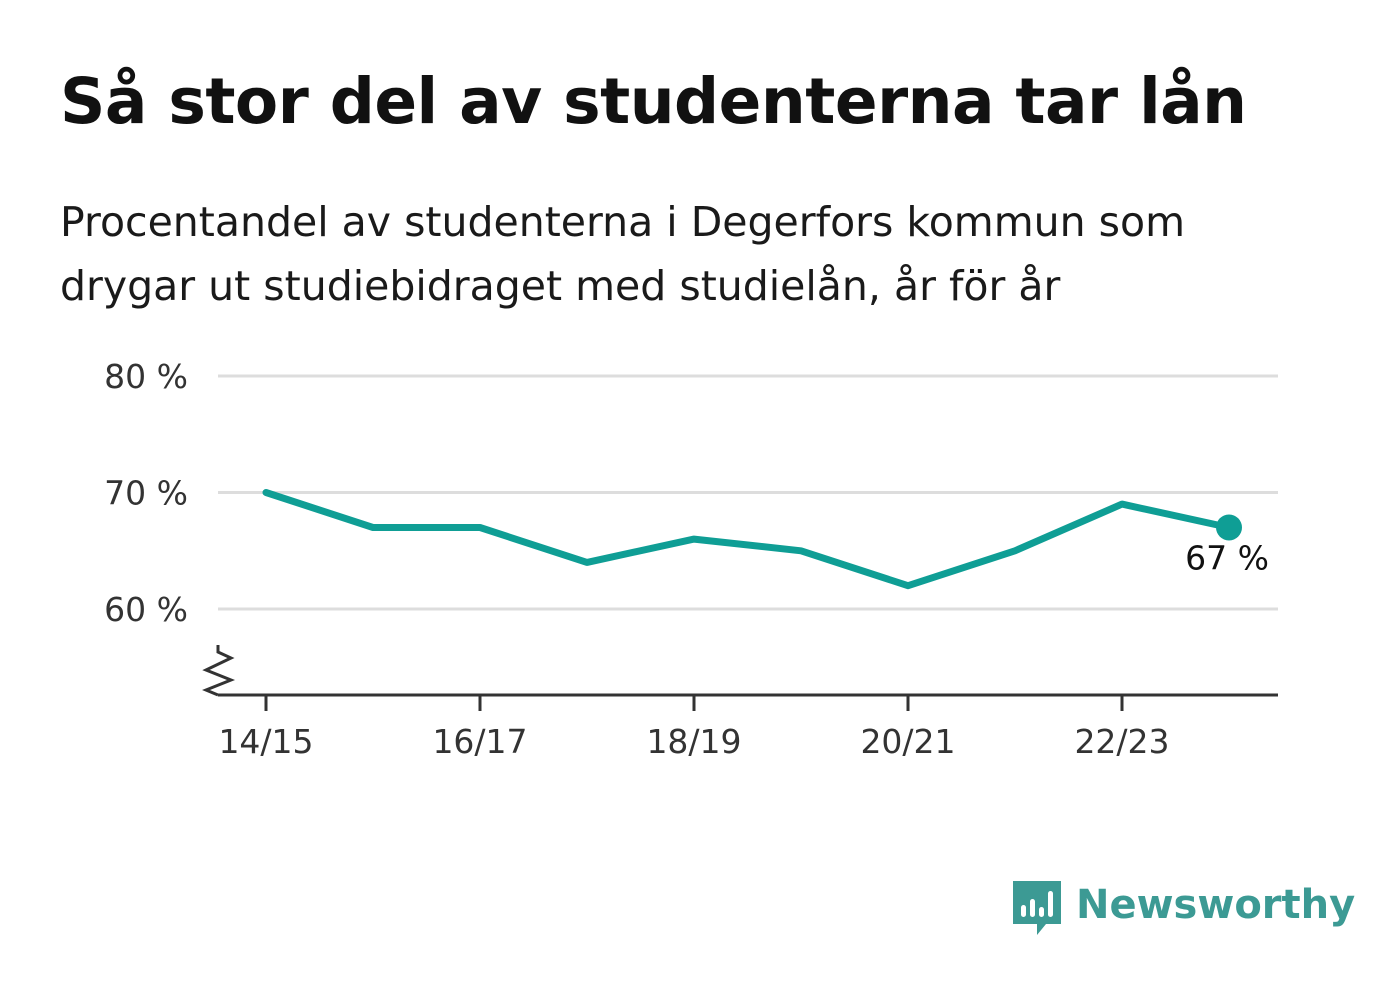 The image size is (1382, 999). I want to click on chart-title: Så stor del av studenterna tar lån, so click(653, 101).